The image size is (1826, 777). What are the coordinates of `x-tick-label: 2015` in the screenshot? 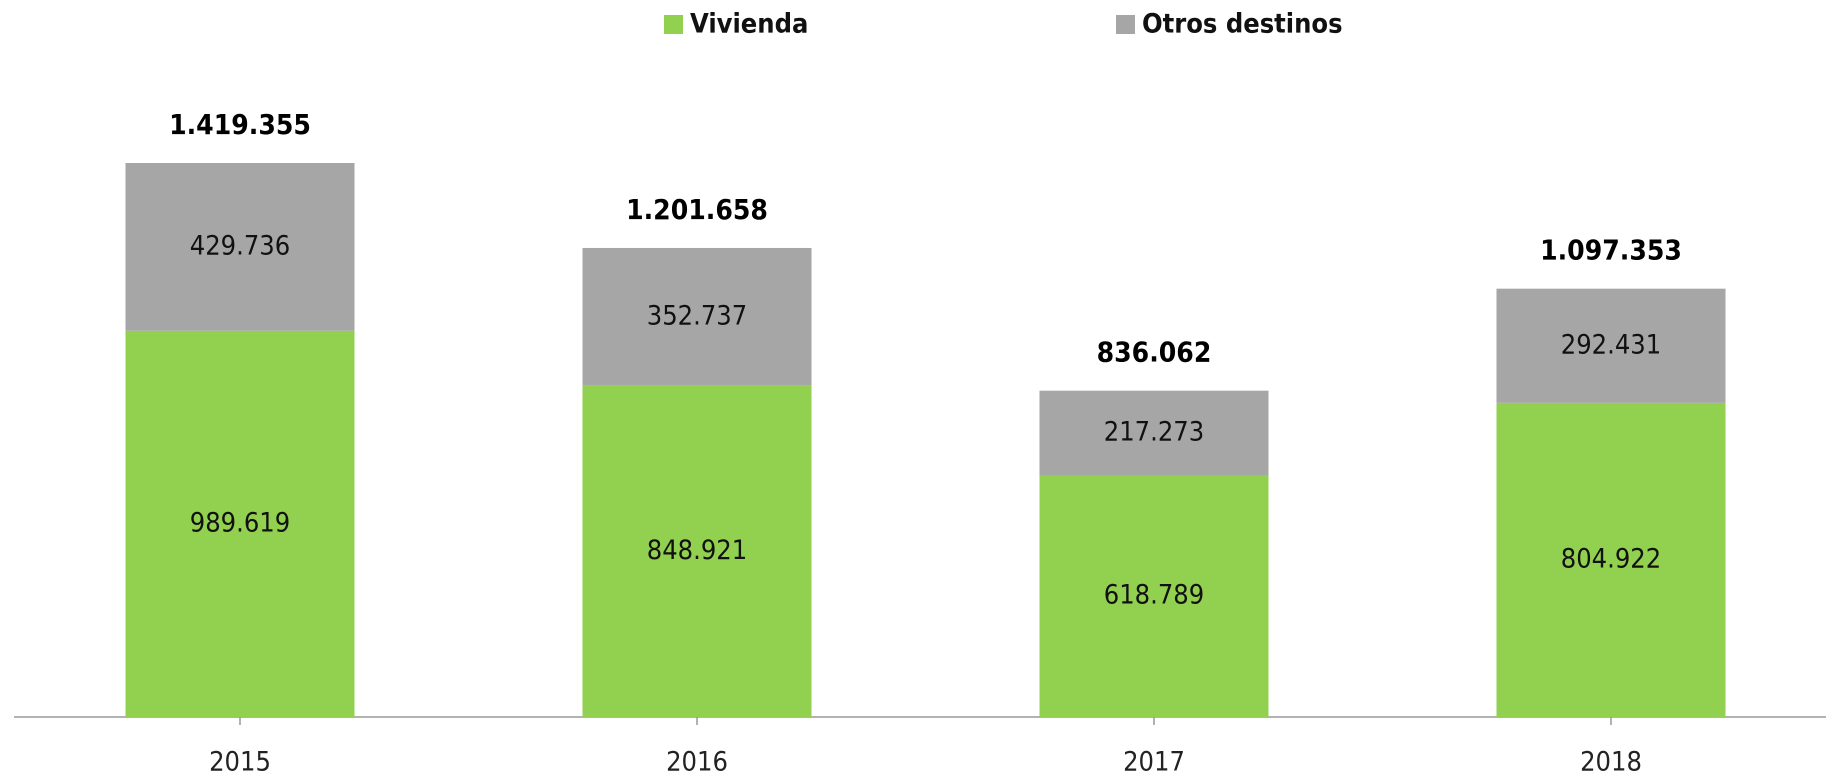 It's located at (240, 762).